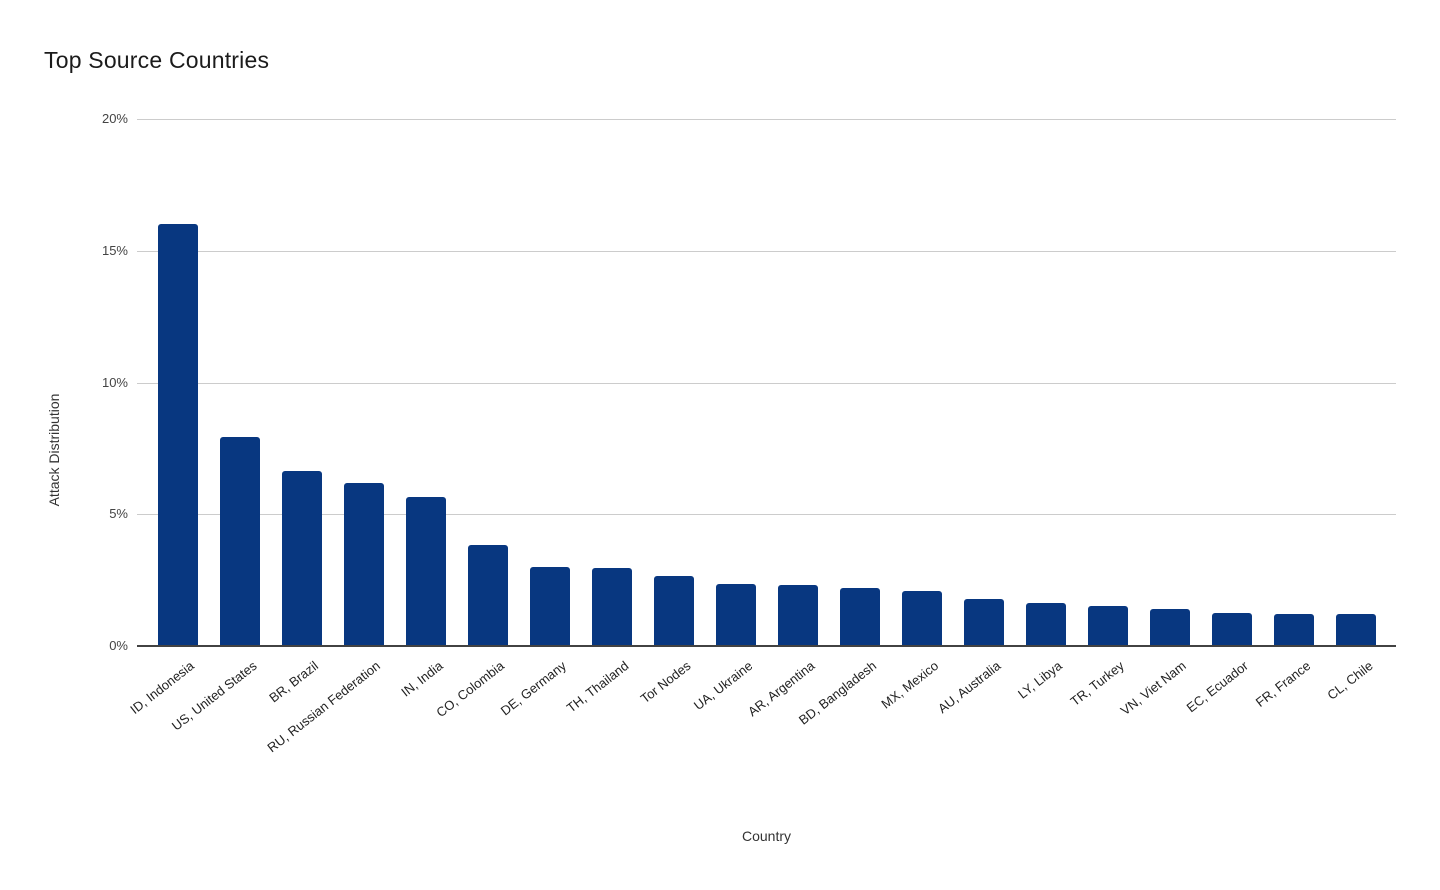 Image resolution: width=1440 pixels, height=890 pixels. Describe the element at coordinates (766, 836) in the screenshot. I see `x-axis-title: Country` at that location.